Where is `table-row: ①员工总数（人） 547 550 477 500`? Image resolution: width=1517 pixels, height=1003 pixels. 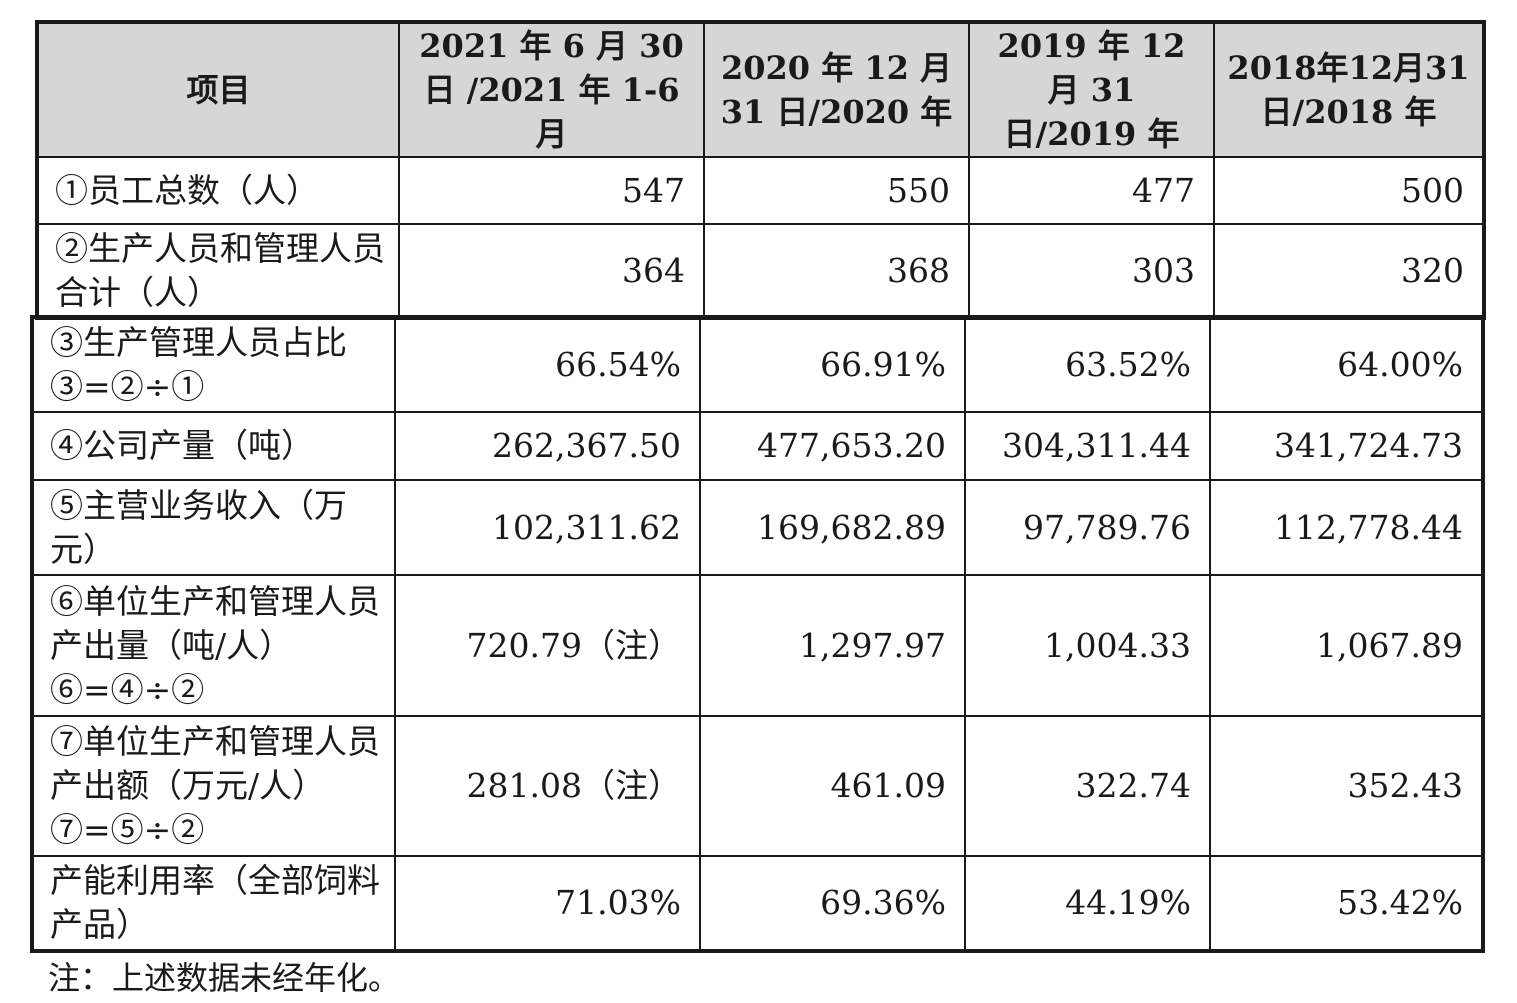
table-row: ①员工总数（人） 547 550 477 500 is located at coordinates (760, 190).